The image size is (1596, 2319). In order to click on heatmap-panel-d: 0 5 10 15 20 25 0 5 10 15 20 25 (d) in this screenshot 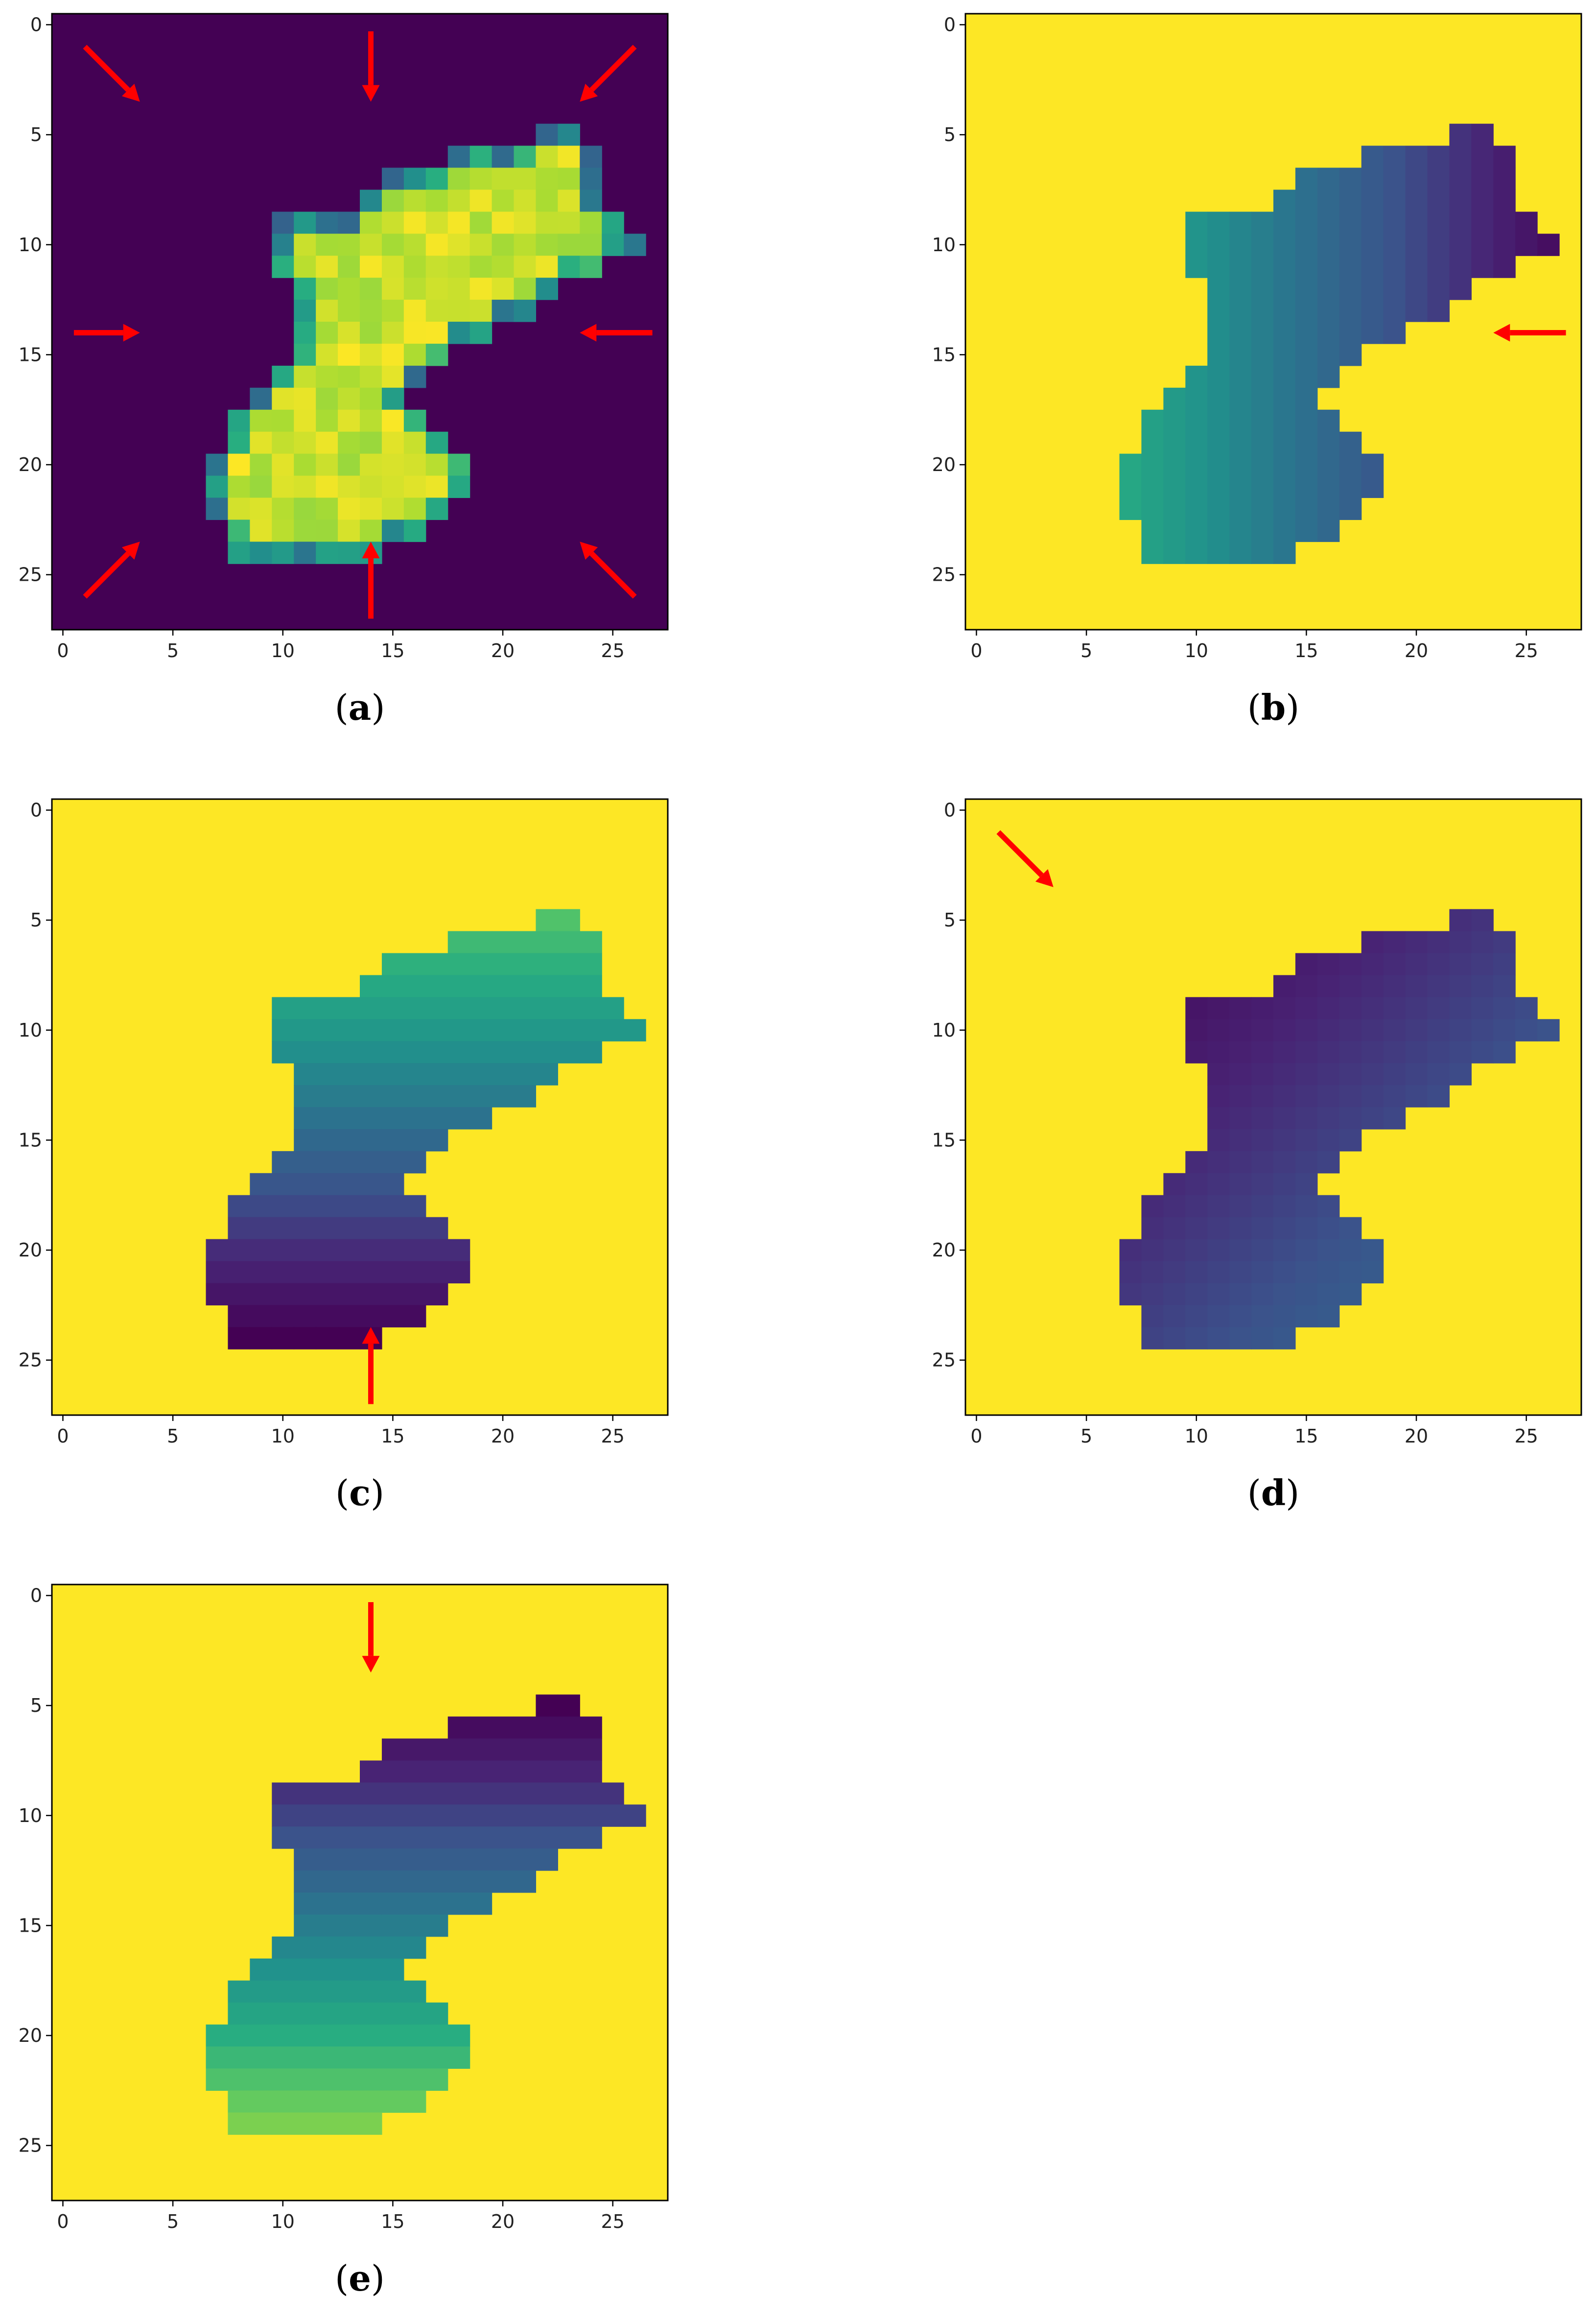, I will do `click(1257, 1156)`.